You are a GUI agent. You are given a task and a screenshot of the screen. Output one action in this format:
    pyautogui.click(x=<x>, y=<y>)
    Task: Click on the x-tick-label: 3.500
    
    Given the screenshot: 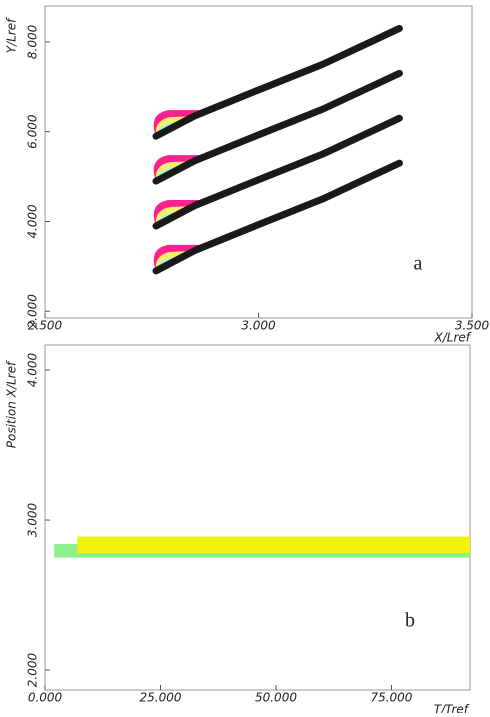 What is the action you would take?
    pyautogui.click(x=472, y=326)
    